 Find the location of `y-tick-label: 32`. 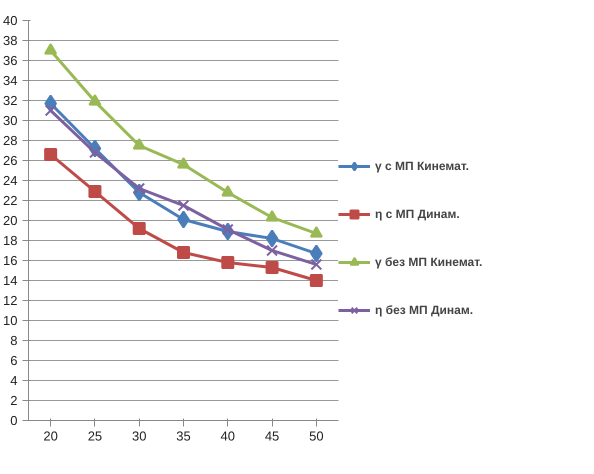

y-tick-label: 32 is located at coordinates (10, 100).